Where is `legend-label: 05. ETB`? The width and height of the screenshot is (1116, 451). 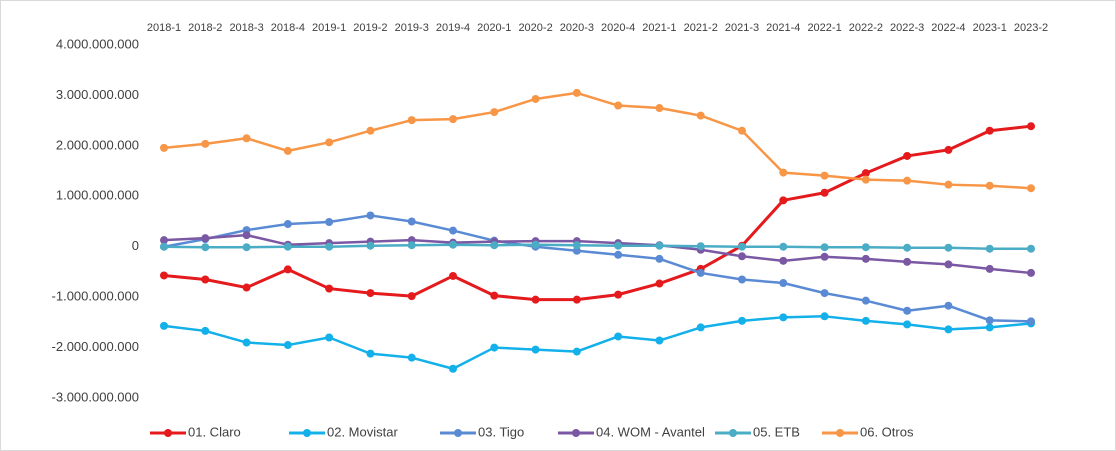
legend-label: 05. ETB is located at coordinates (776, 431).